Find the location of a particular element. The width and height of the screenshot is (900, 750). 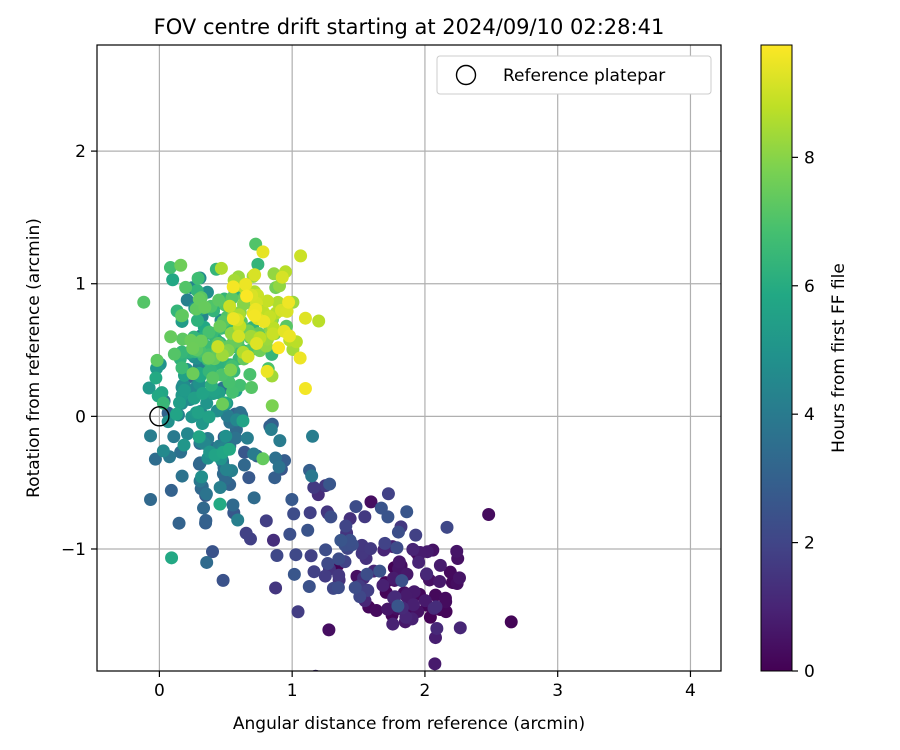

colorbar: 0 2 4 6 8 Hours from first FF file is located at coordinates (804, 363).